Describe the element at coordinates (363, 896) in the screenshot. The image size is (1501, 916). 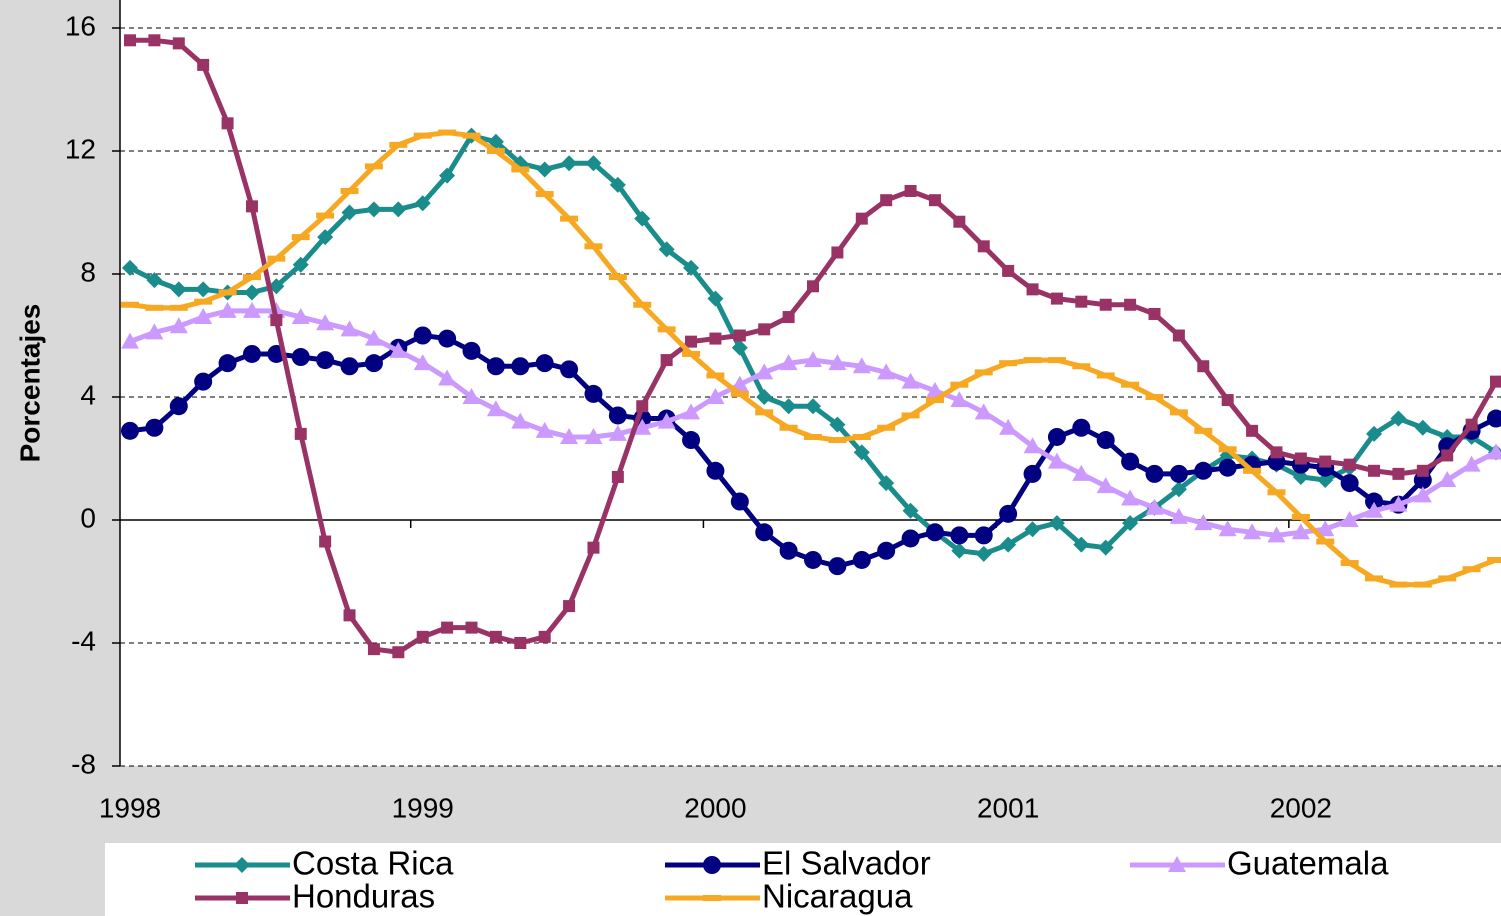
I see `legend-label: Honduras` at that location.